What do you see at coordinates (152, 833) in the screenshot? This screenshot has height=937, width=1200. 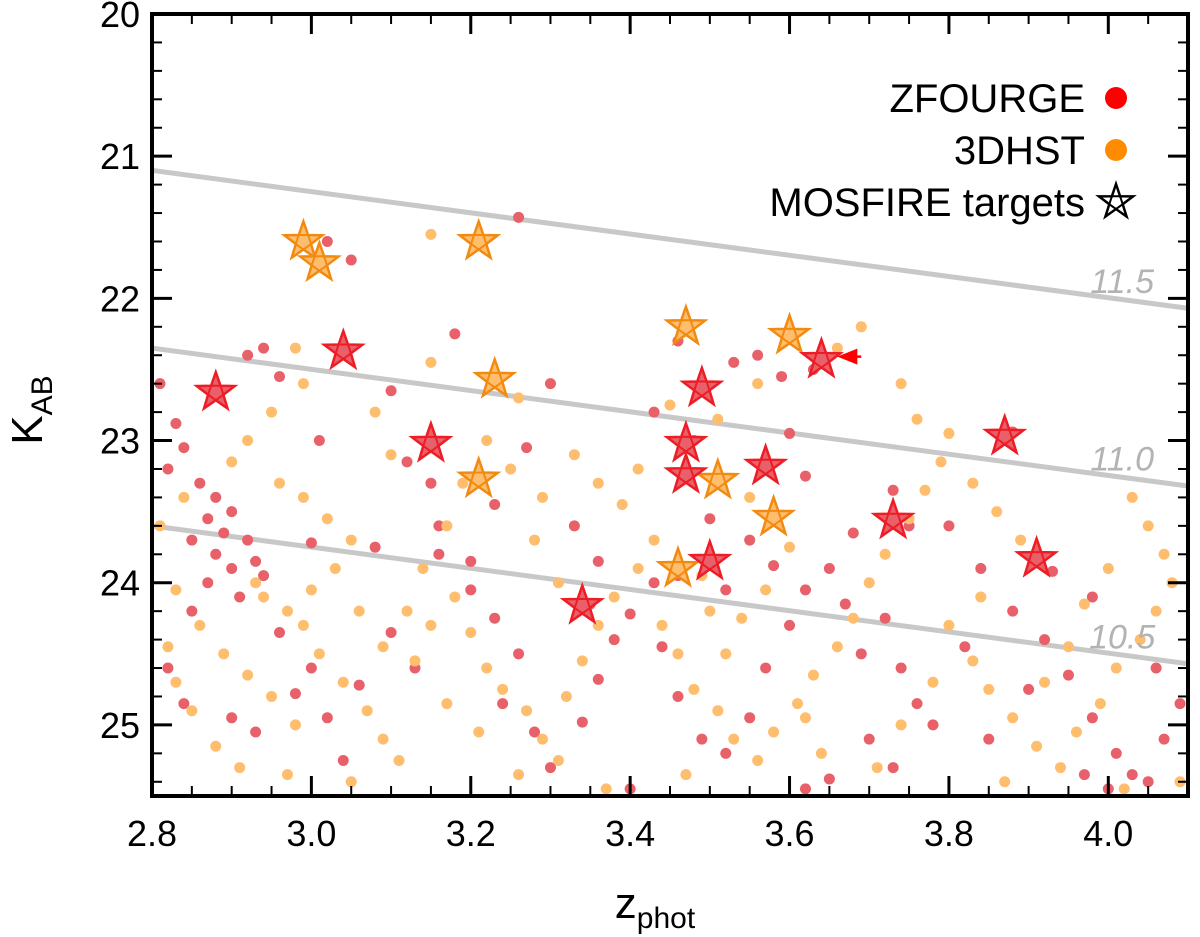 I see `x-tick-label: 2.8` at bounding box center [152, 833].